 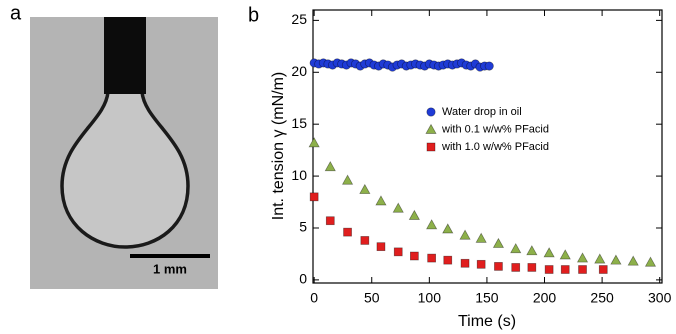 What do you see at coordinates (482, 112) in the screenshot?
I see `legend-label: Water drop in oil` at bounding box center [482, 112].